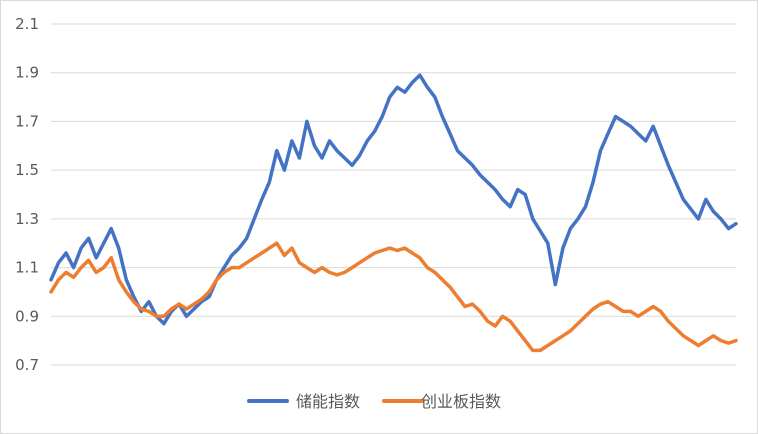 This screenshot has height=434, width=758. Describe the element at coordinates (27, 268) in the screenshot. I see `y-tick-label: 1.1` at that location.